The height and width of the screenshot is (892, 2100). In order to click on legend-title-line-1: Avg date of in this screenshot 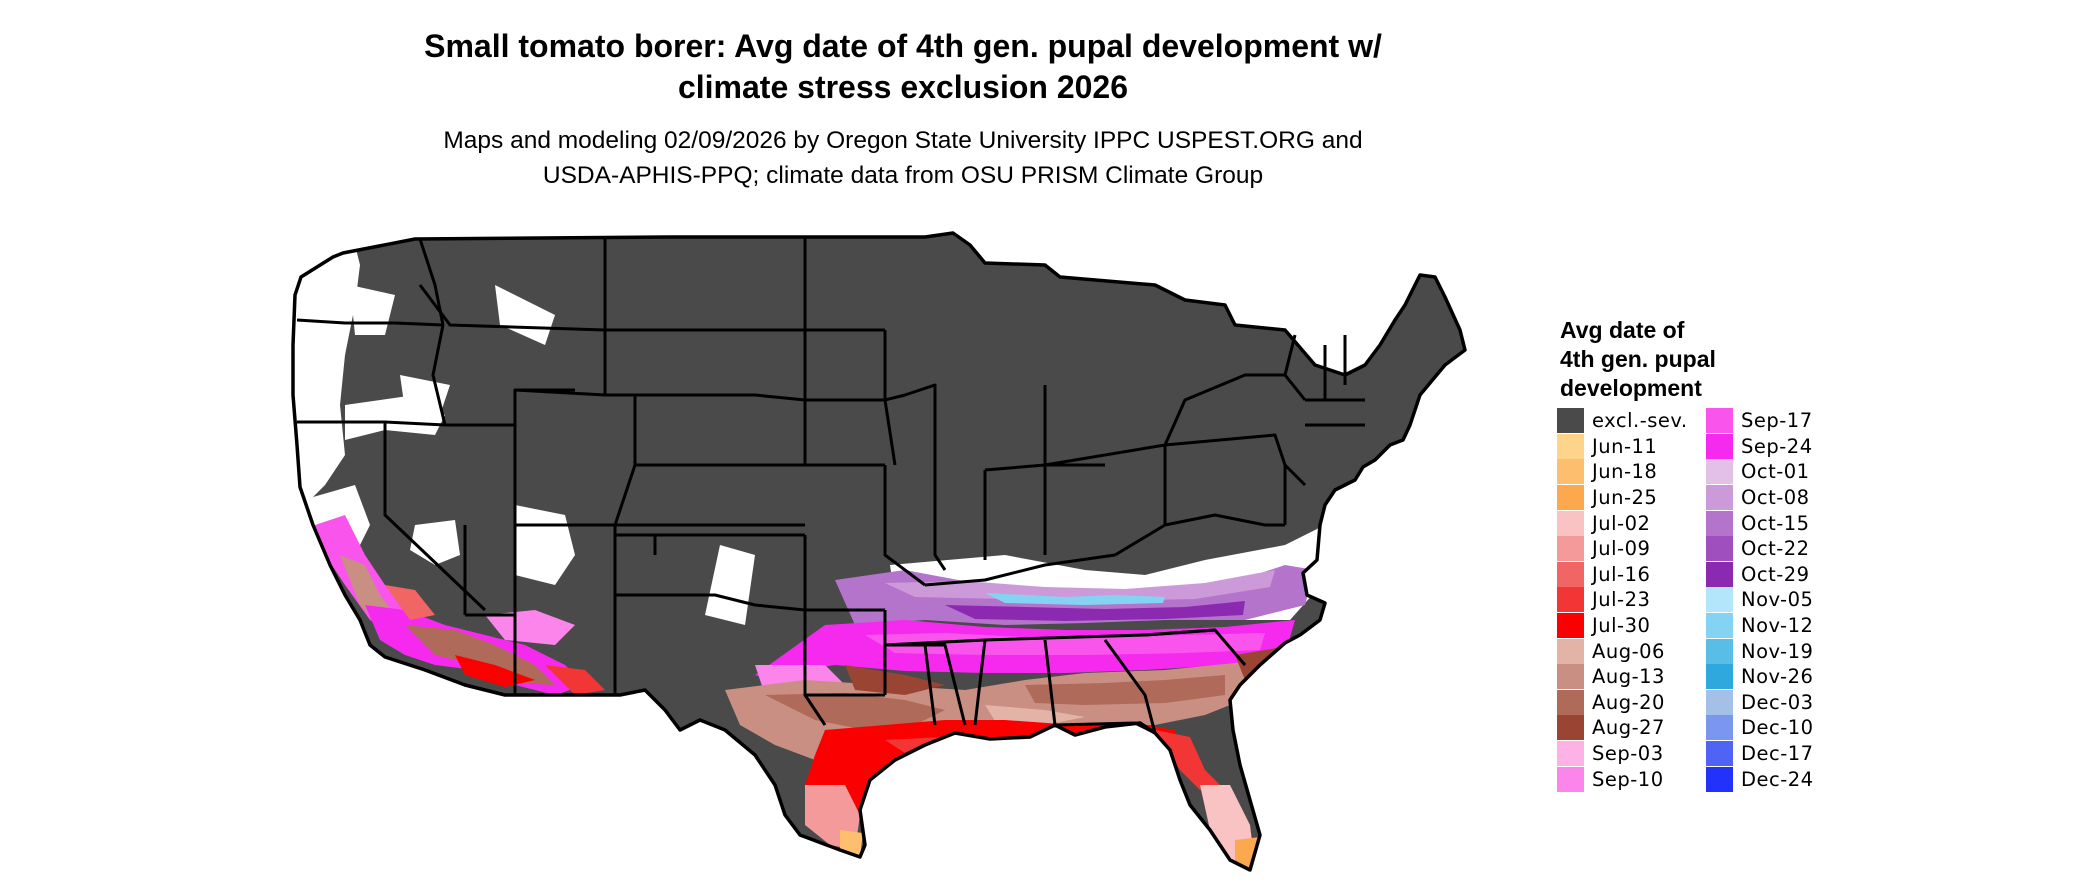, I will do `click(1622, 330)`.